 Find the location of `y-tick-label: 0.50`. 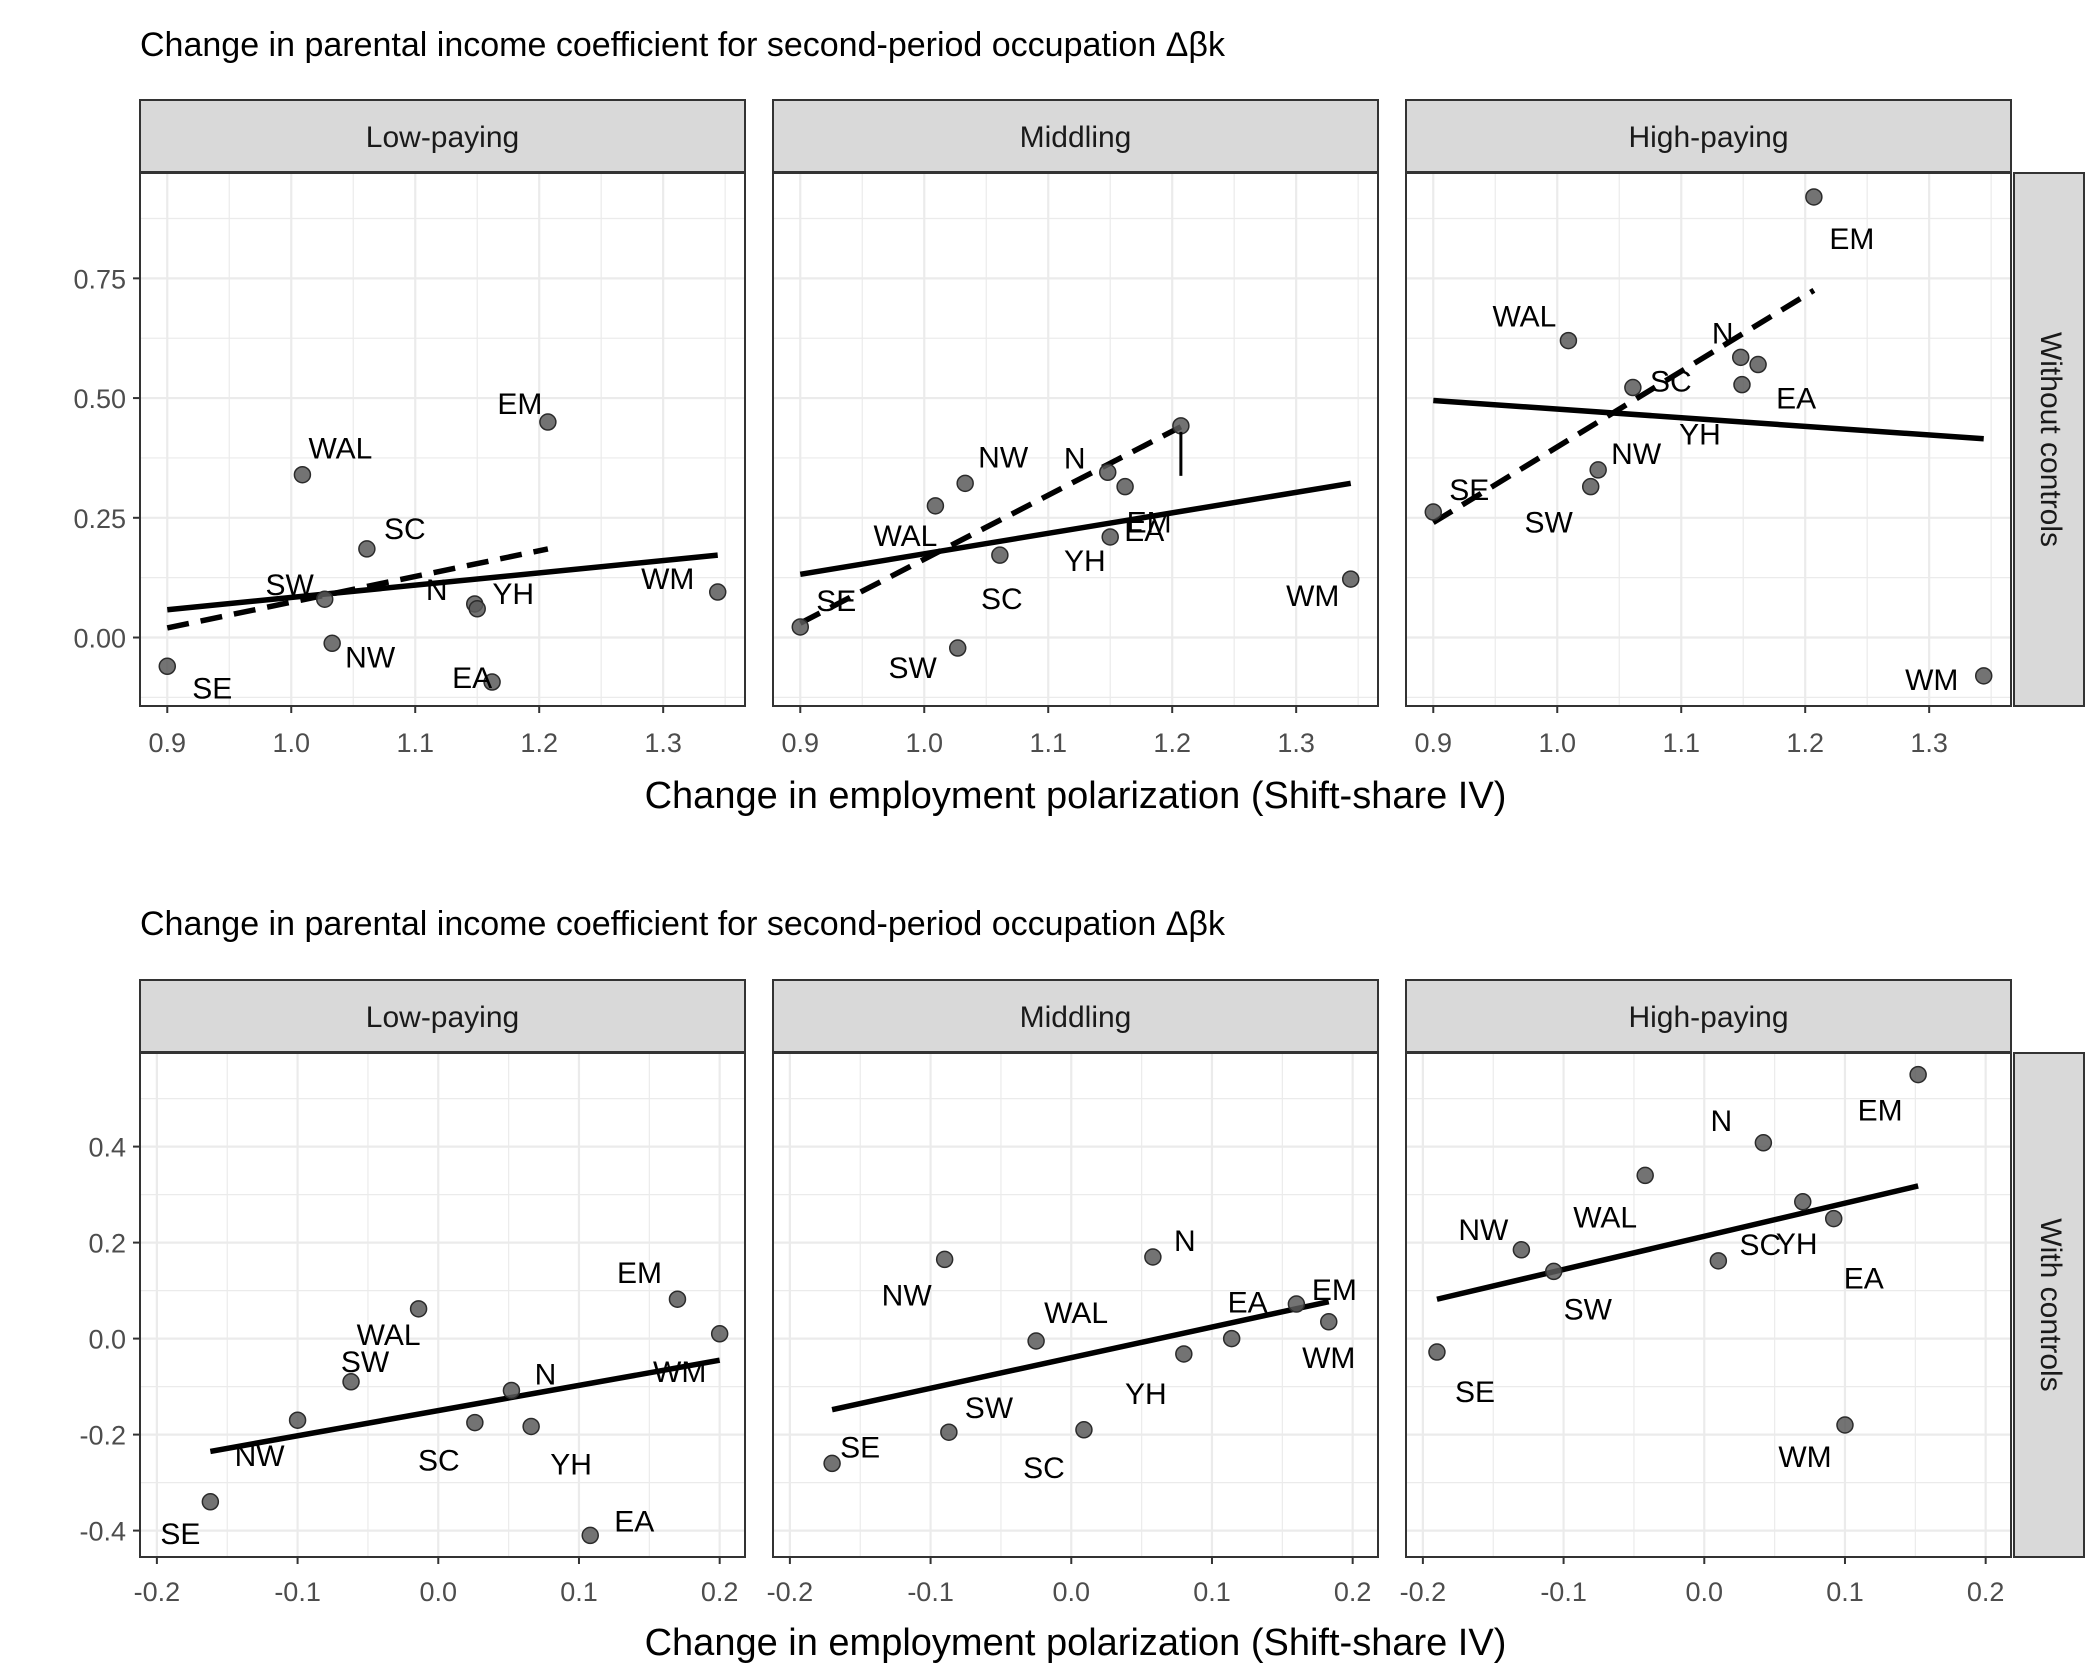

y-tick-label: 0.50 is located at coordinates (99, 399).